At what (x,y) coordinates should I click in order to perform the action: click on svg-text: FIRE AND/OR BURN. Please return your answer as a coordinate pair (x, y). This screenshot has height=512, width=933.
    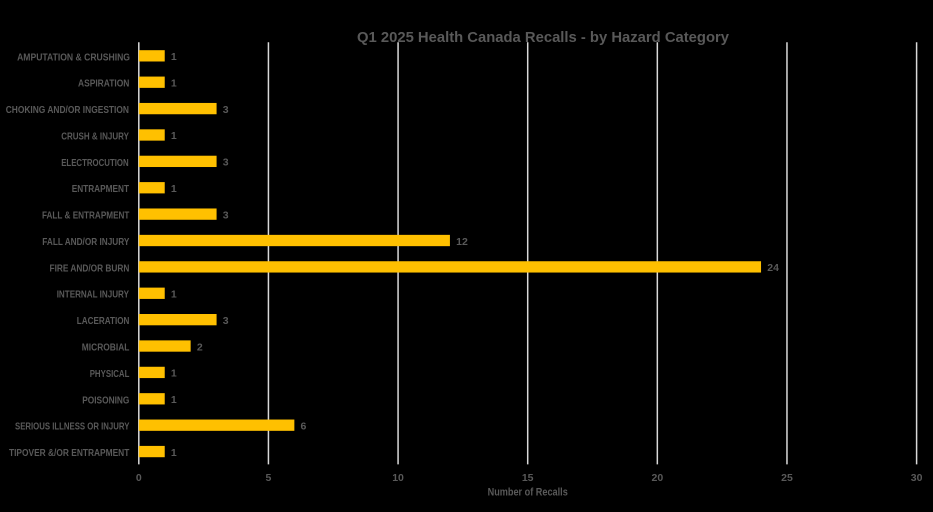
    Looking at the image, I should click on (90, 268).